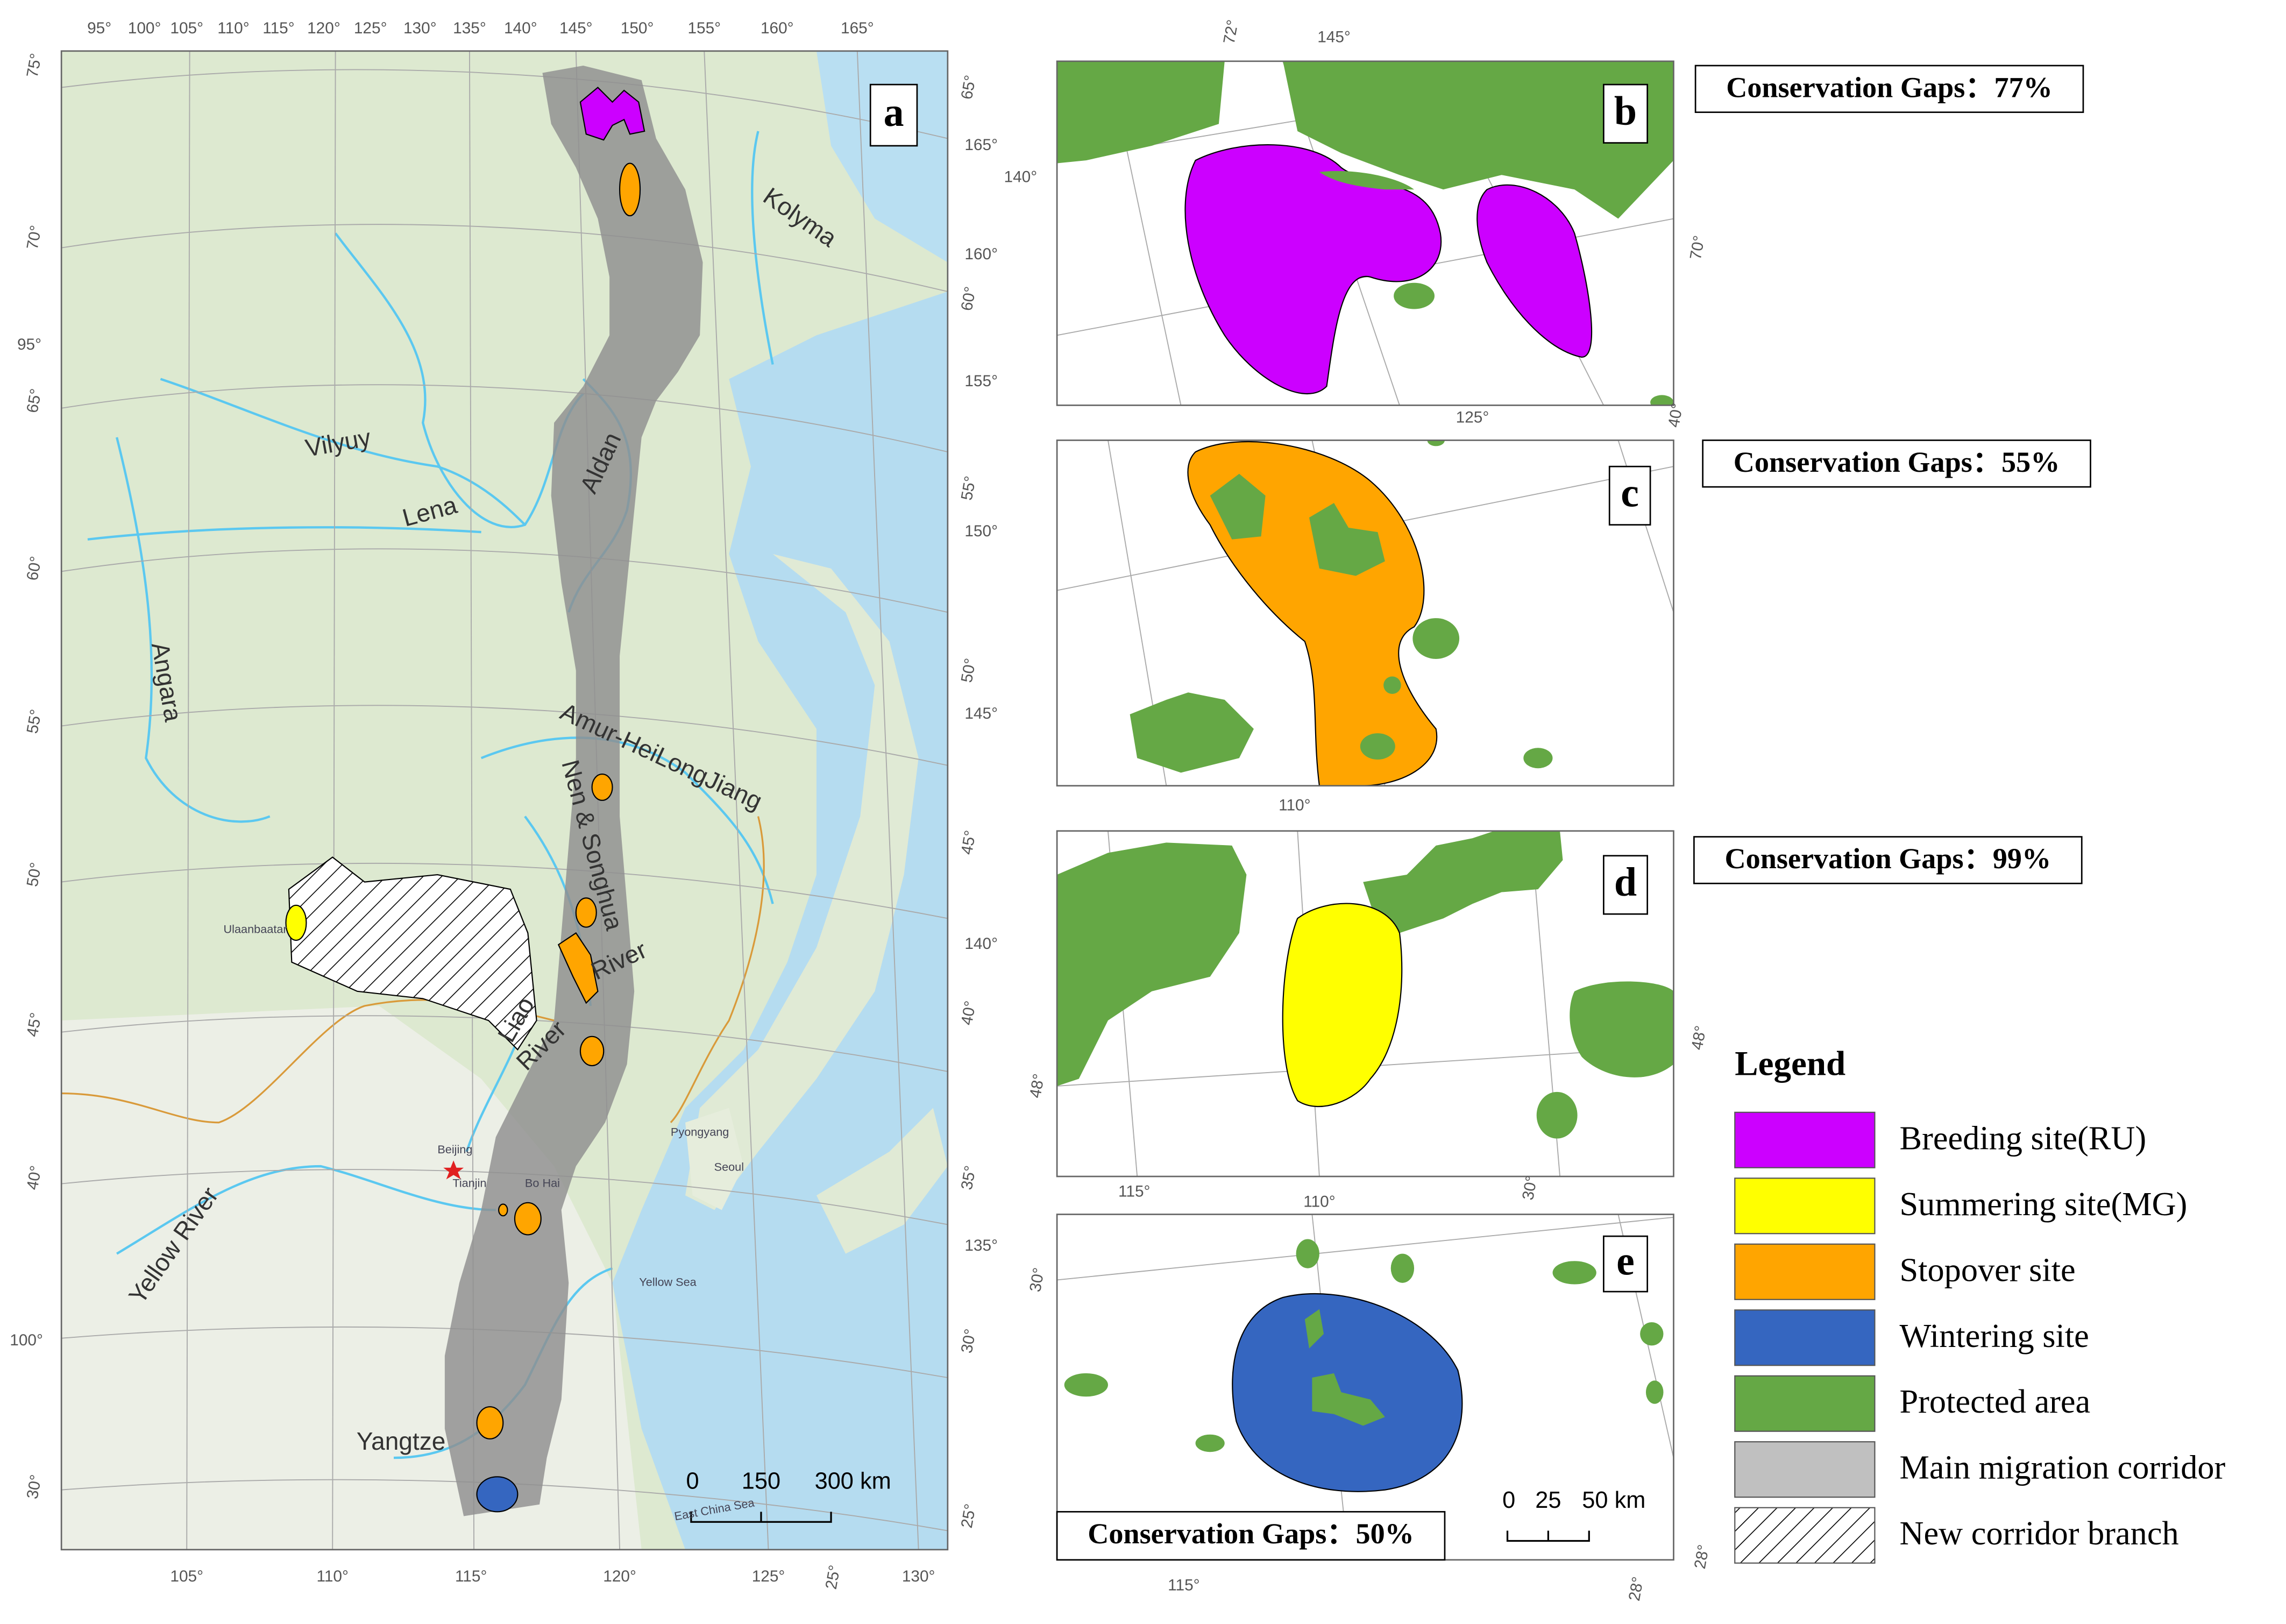  What do you see at coordinates (401, 1441) in the screenshot?
I see `place-label: Yangtze` at bounding box center [401, 1441].